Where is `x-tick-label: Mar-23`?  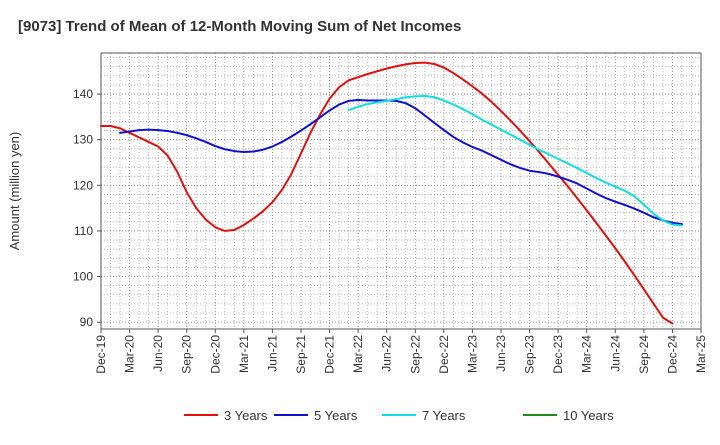
x-tick-label: Mar-23 is located at coordinates (472, 354).